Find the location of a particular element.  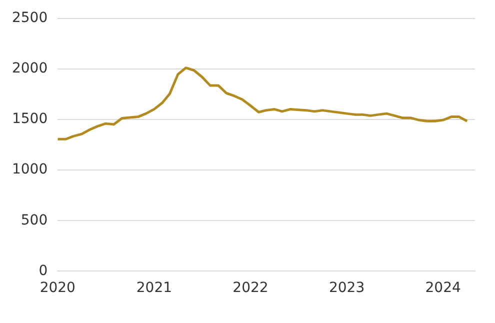

x-tick-label: 2021 is located at coordinates (154, 288).